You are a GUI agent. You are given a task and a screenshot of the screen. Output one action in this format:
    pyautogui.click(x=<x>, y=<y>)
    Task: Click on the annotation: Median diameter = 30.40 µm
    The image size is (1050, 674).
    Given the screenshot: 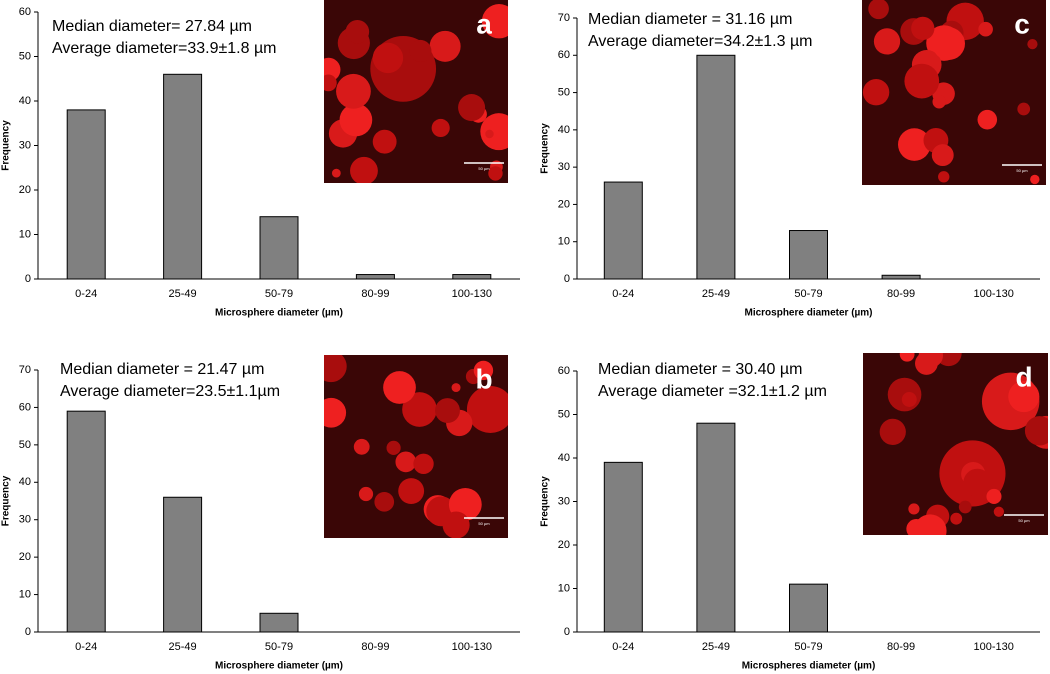 What is the action you would take?
    pyautogui.click(x=700, y=369)
    